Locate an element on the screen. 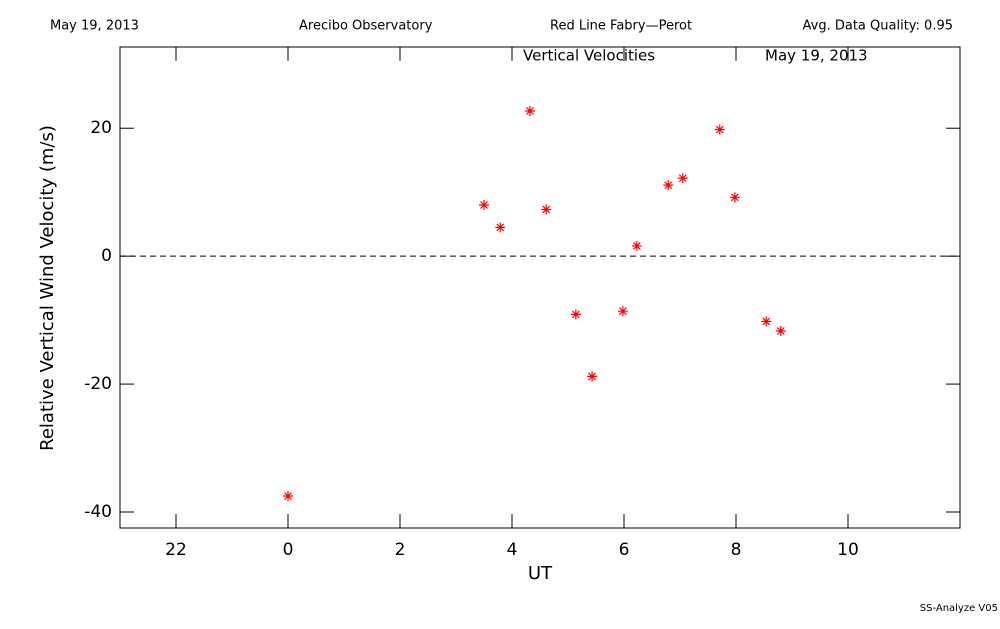  header-site: Arecibo Observatory is located at coordinates (366, 26).